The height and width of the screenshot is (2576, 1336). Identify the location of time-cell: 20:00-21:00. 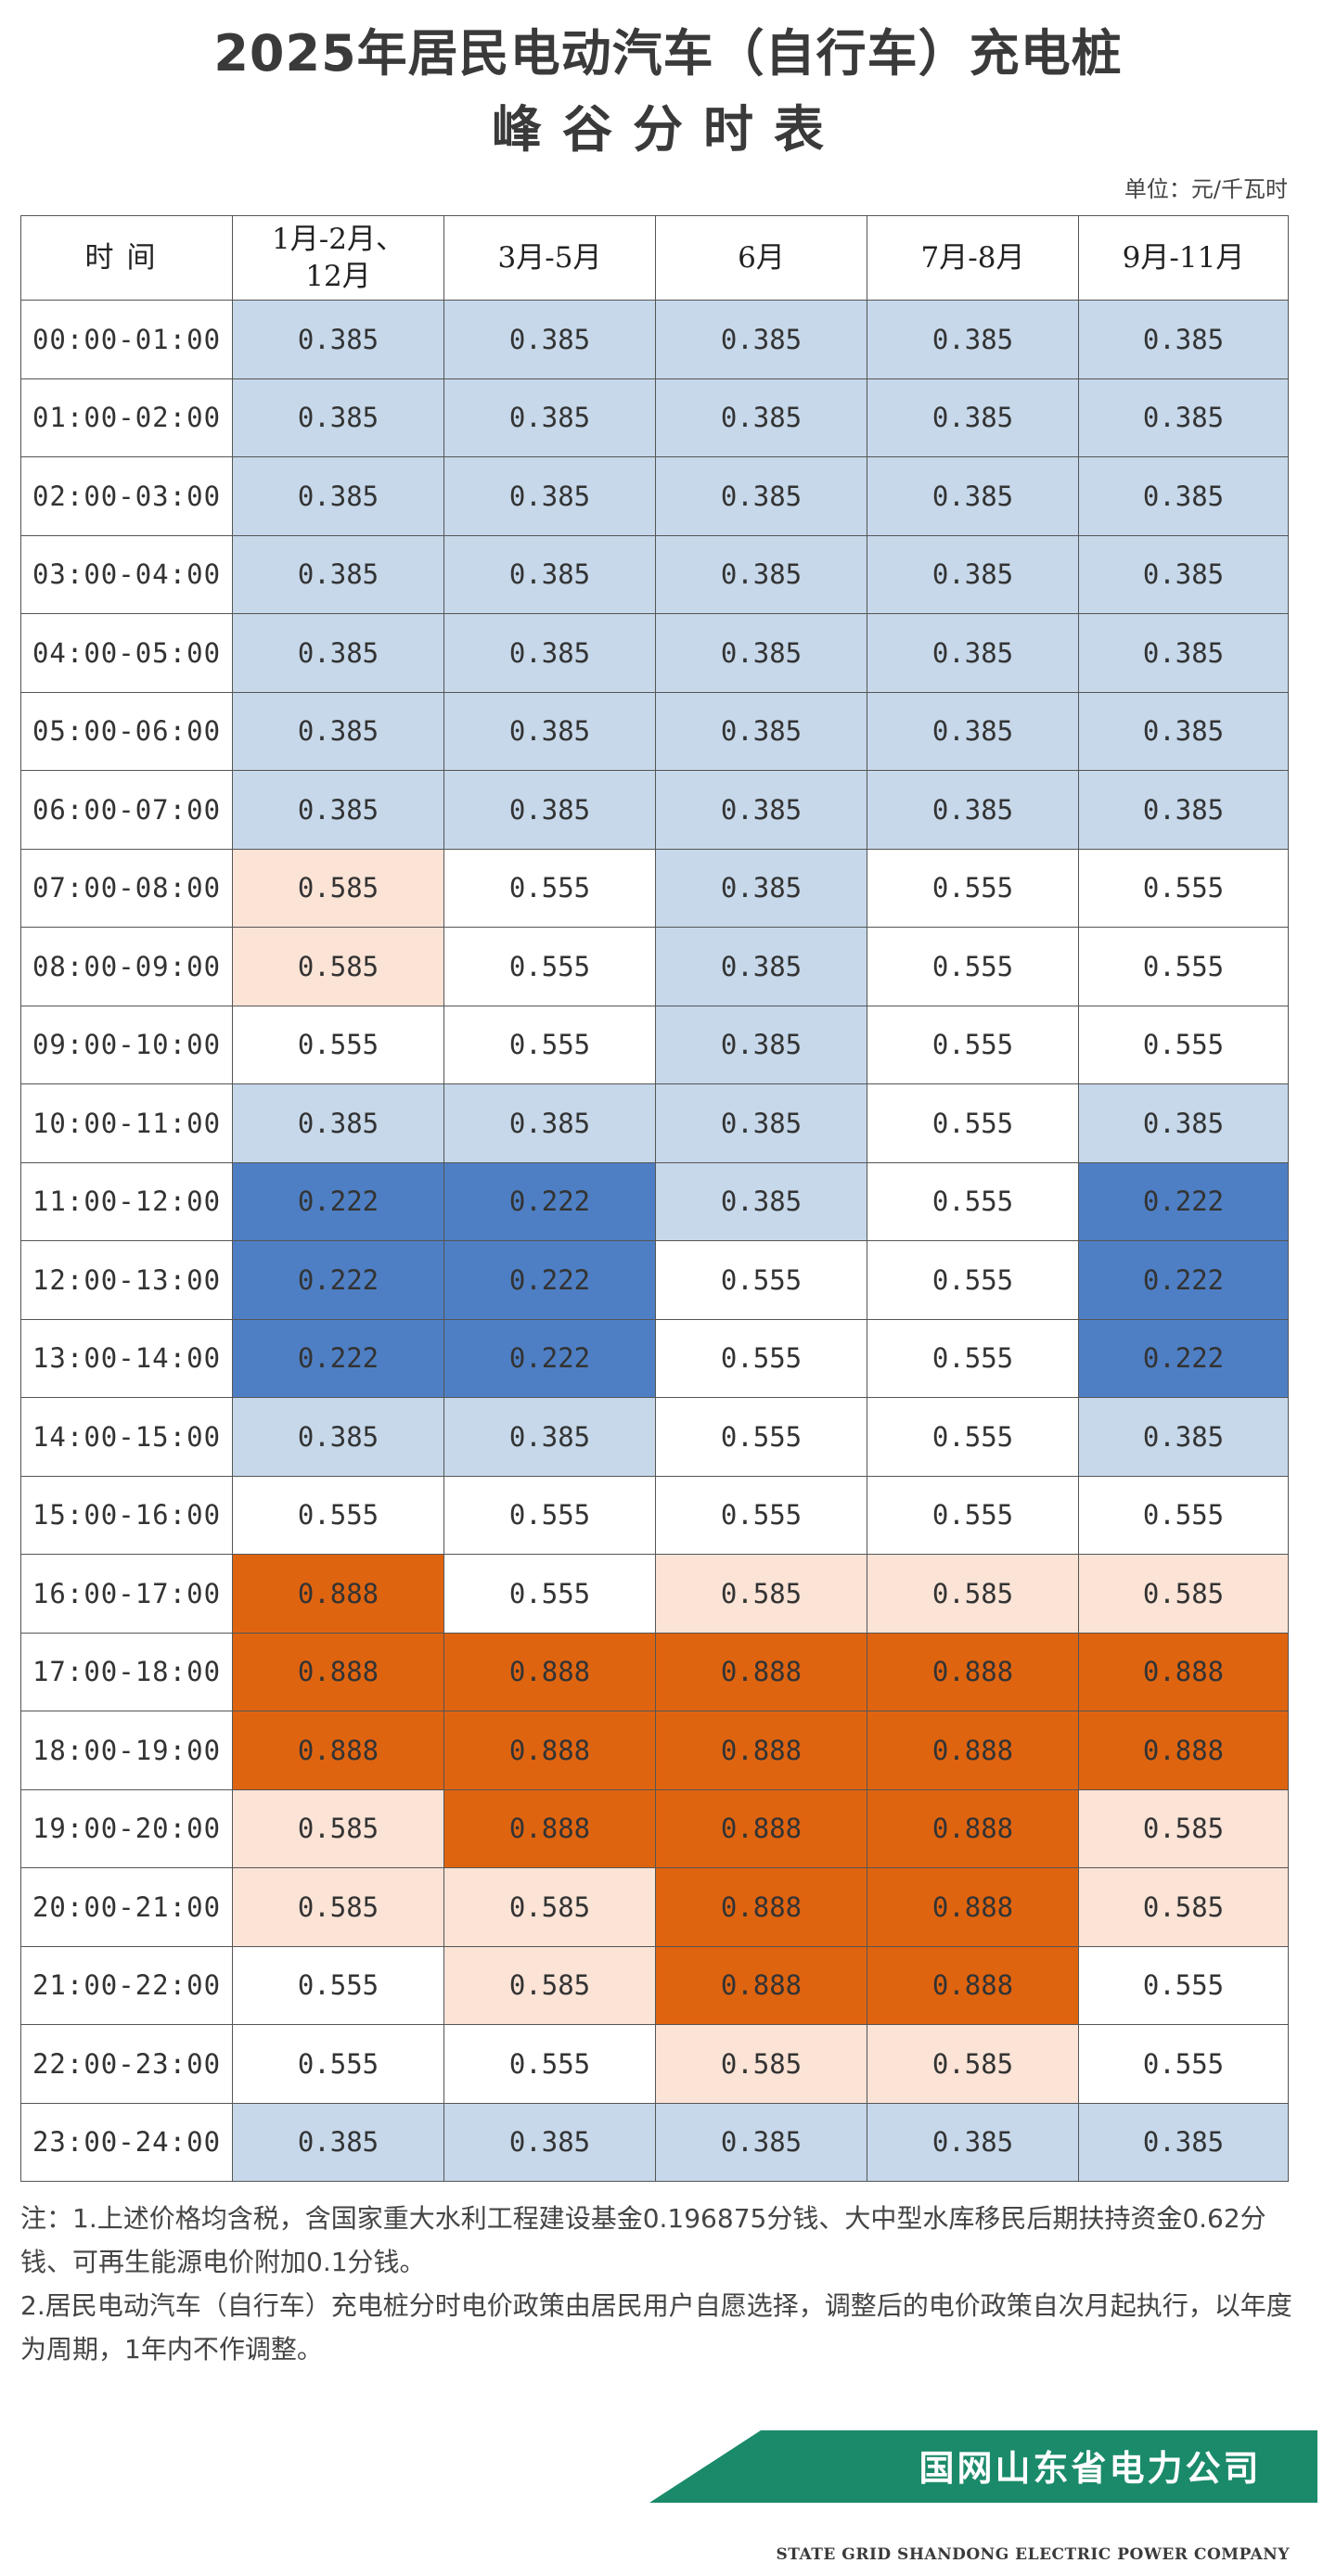
(127, 1907).